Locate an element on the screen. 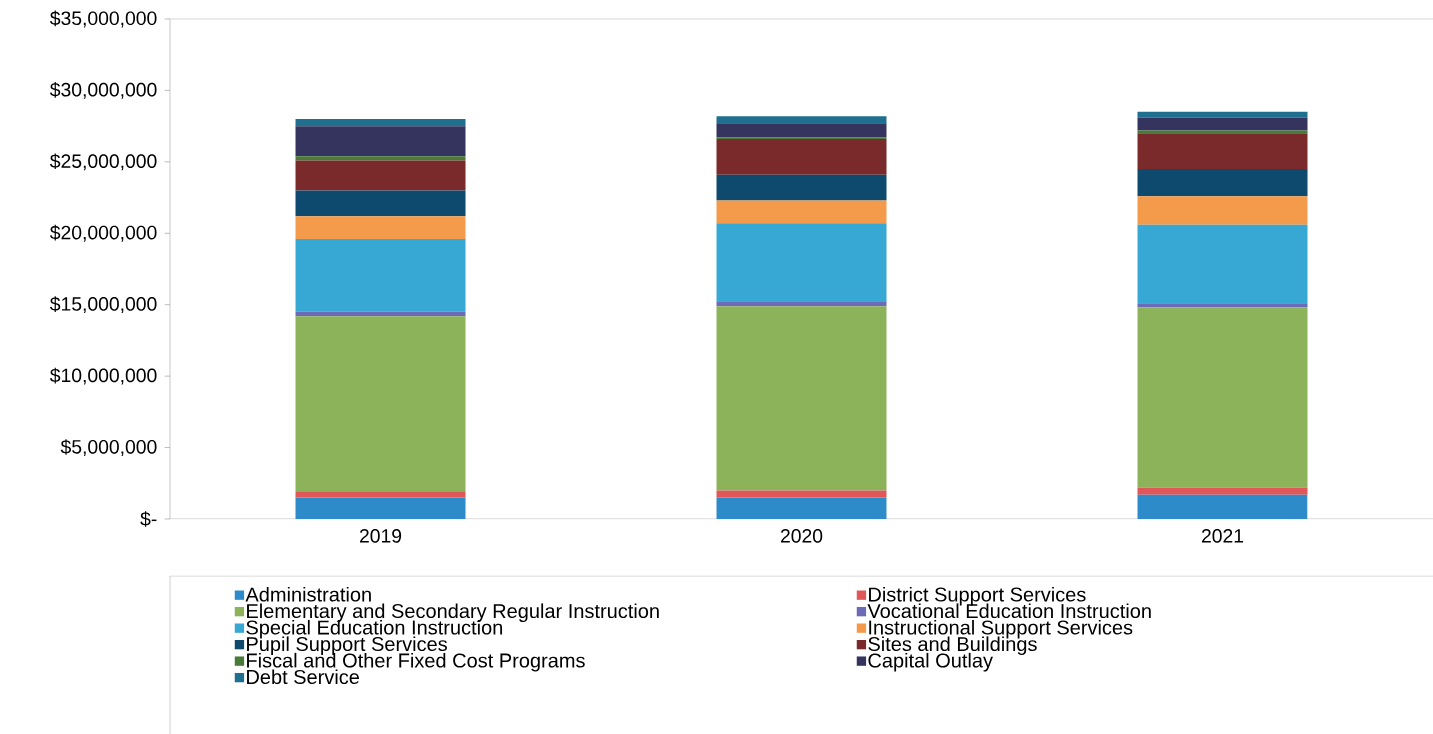  y-tick-label: $35,000,000 is located at coordinates (103, 19).